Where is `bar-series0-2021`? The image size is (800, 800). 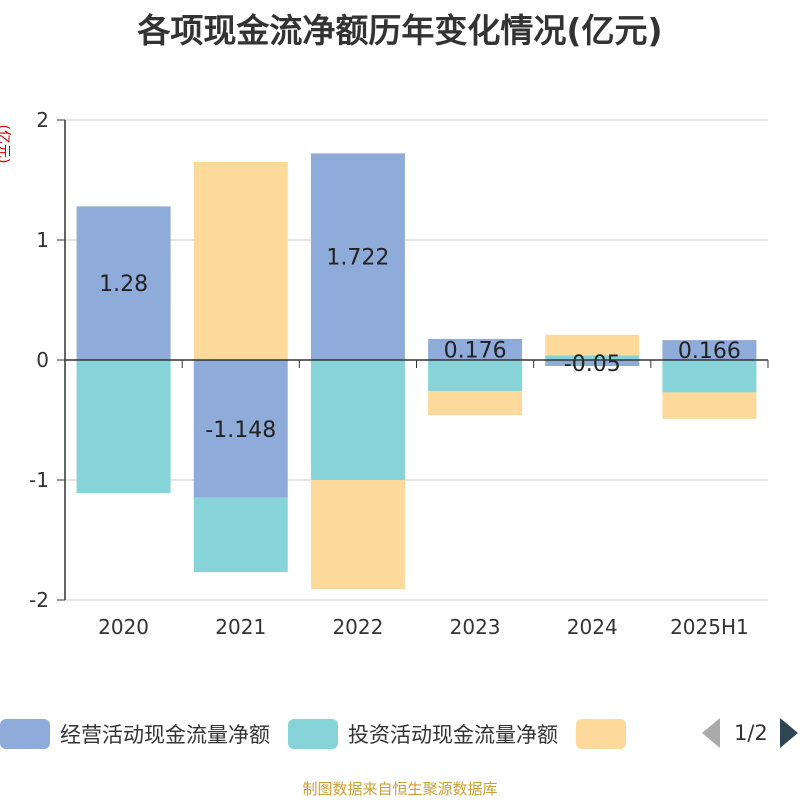 bar-series0-2021 is located at coordinates (240, 429).